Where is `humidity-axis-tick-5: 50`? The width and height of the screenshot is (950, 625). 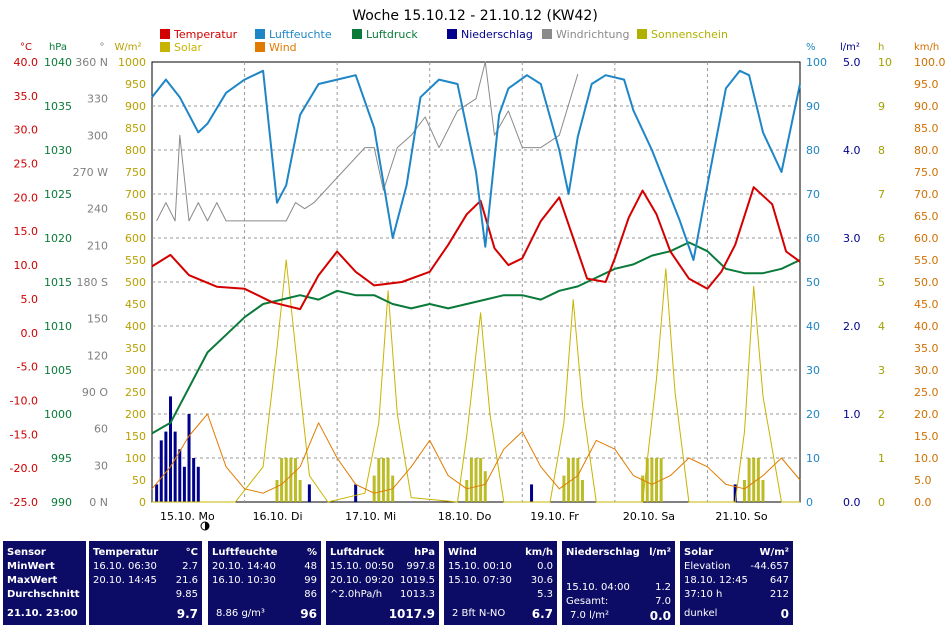
humidity-axis-tick-5: 50 is located at coordinates (813, 282).